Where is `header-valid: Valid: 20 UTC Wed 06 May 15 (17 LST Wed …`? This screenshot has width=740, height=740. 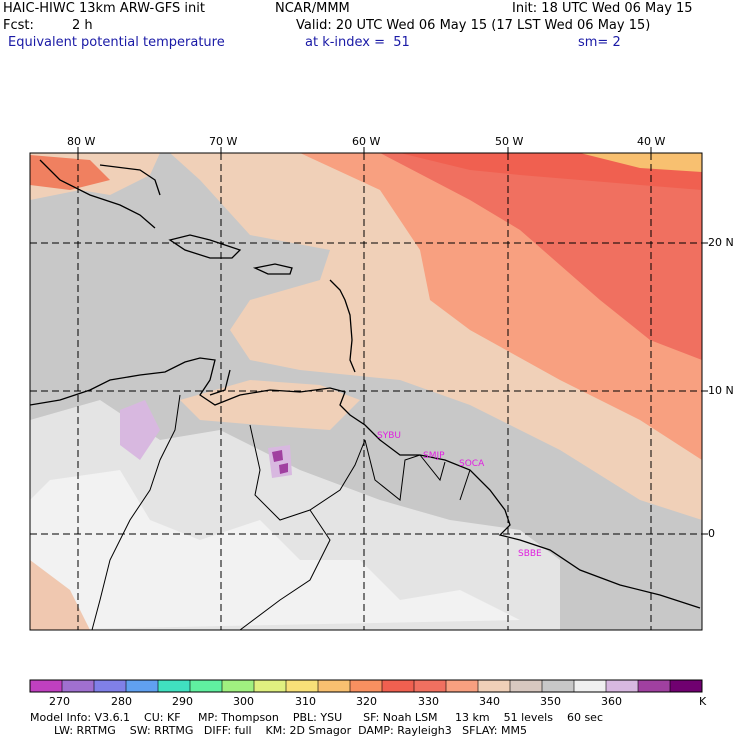
header-valid: Valid: 20 UTC Wed 06 May 15 (17 LST Wed … is located at coordinates (473, 25).